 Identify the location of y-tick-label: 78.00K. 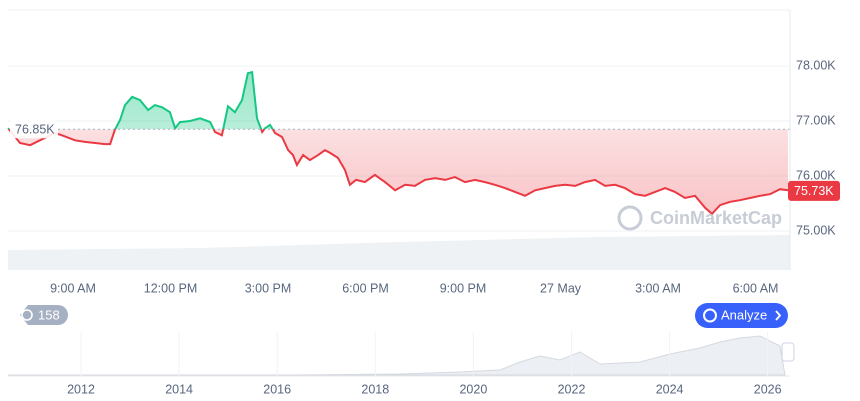
(816, 65).